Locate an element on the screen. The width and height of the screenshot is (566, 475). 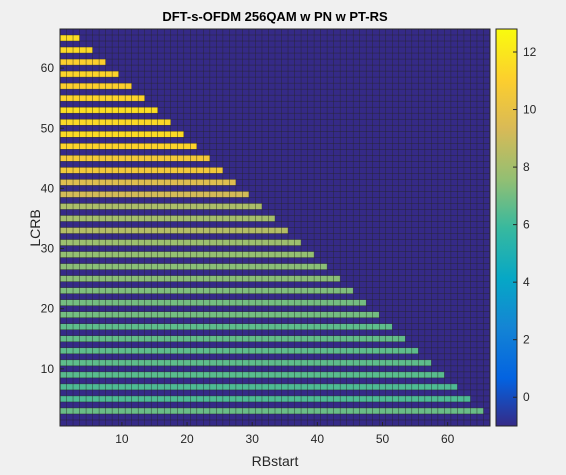
y-tick-label: 20 is located at coordinates (48, 309).